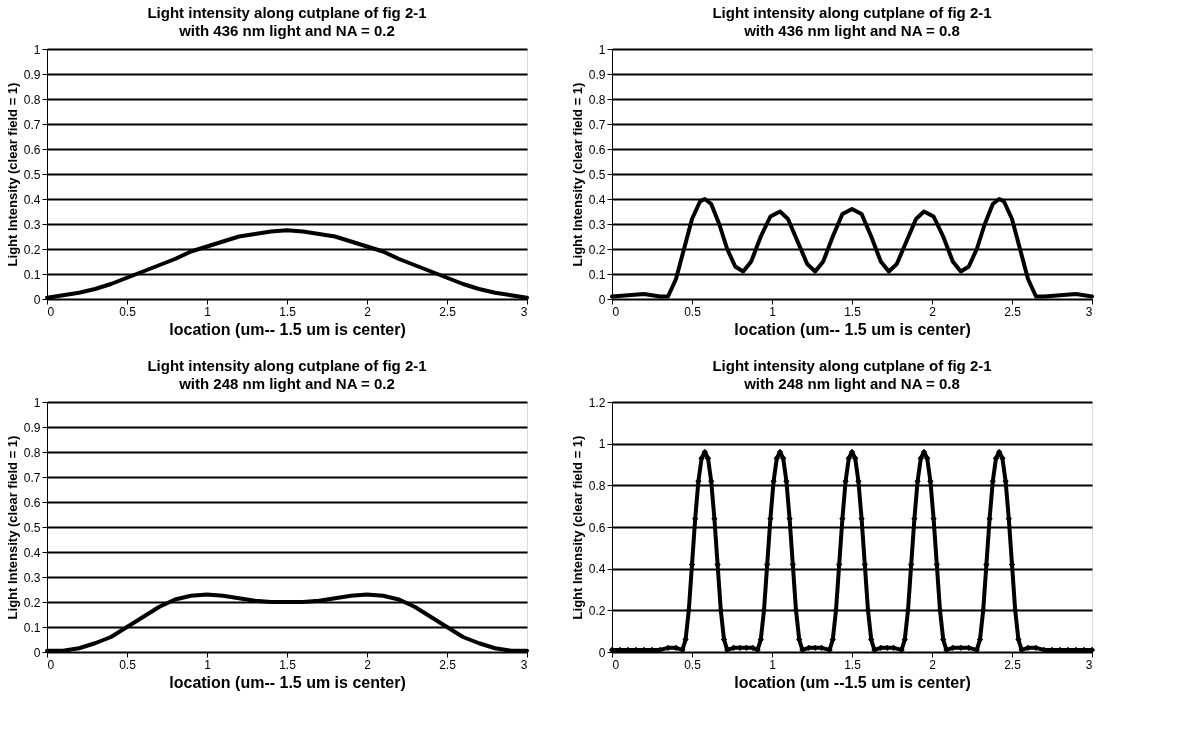 The image size is (1196, 754). What do you see at coordinates (852, 682) in the screenshot?
I see `x-axis-title: location (um --1.5 um is center)` at bounding box center [852, 682].